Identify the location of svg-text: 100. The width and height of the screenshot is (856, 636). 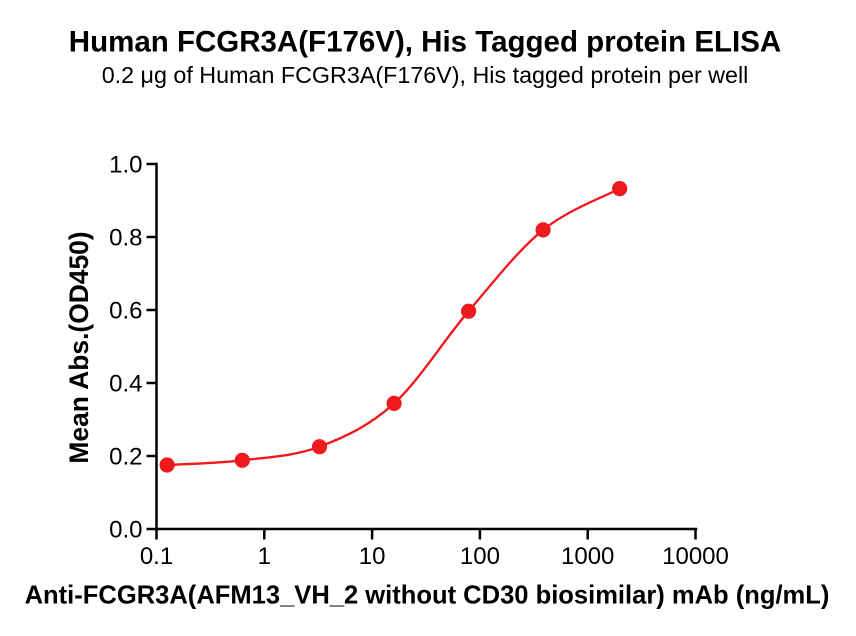
(480, 556).